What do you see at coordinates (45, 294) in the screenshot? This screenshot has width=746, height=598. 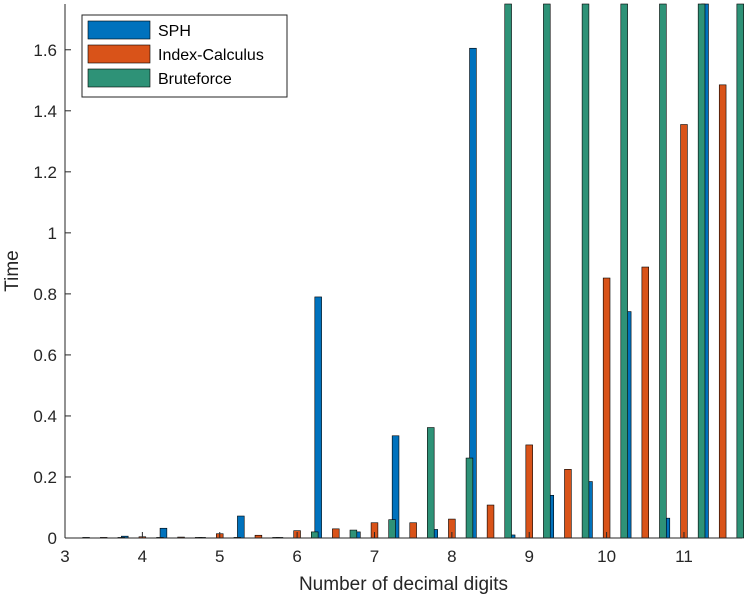 I see `y-tick-label: 0.8` at bounding box center [45, 294].